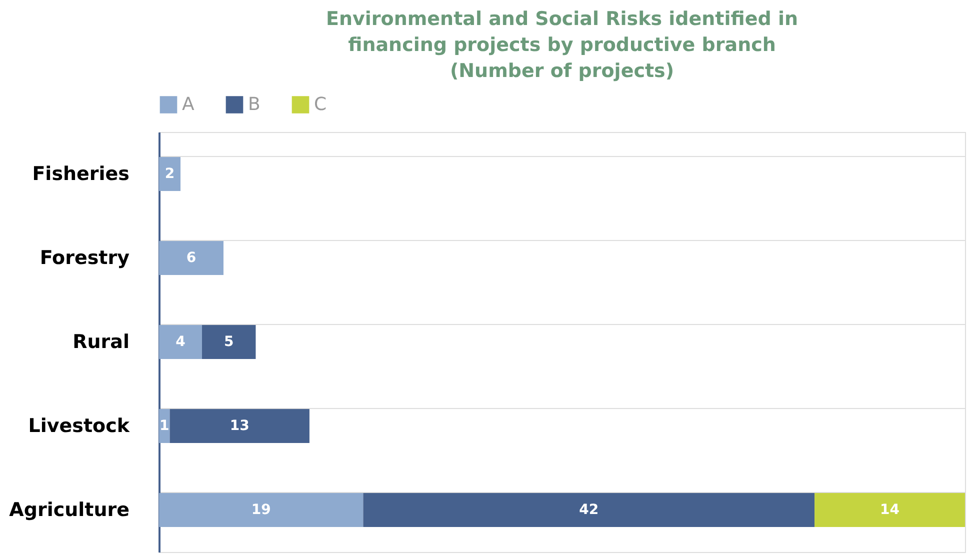 The width and height of the screenshot is (967, 554). What do you see at coordinates (562, 45) in the screenshot?
I see `chart-title: Environmental and Social Risks identified in financing projects by productive branch (Number of projects)` at bounding box center [562, 45].